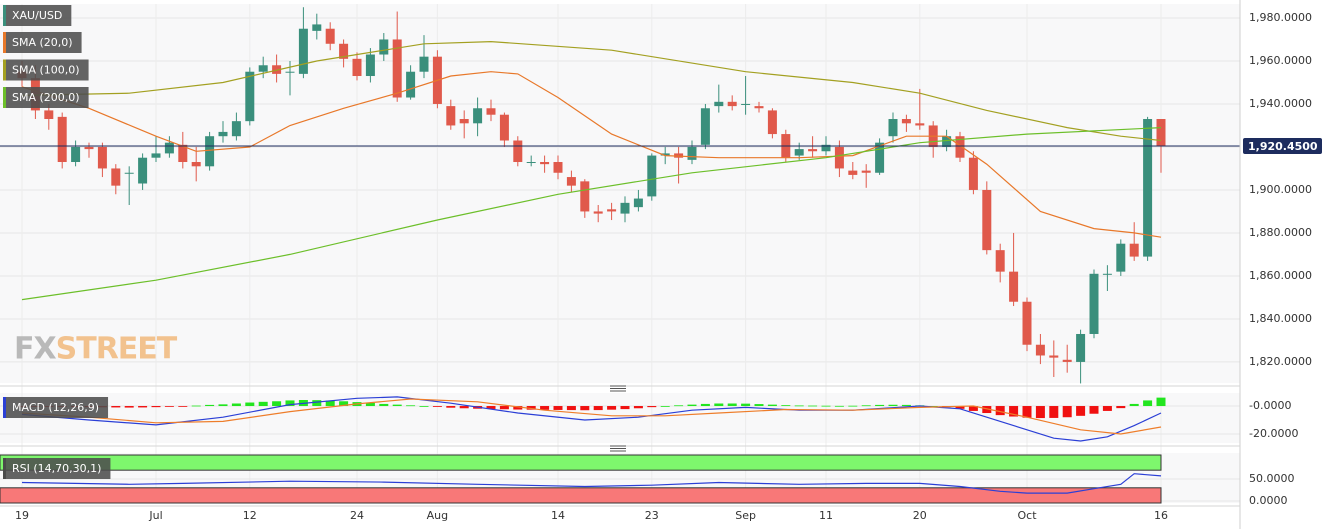  Describe the element at coordinates (1273, 433) in the screenshot. I see `y-tick-label: -20.0000` at that location.